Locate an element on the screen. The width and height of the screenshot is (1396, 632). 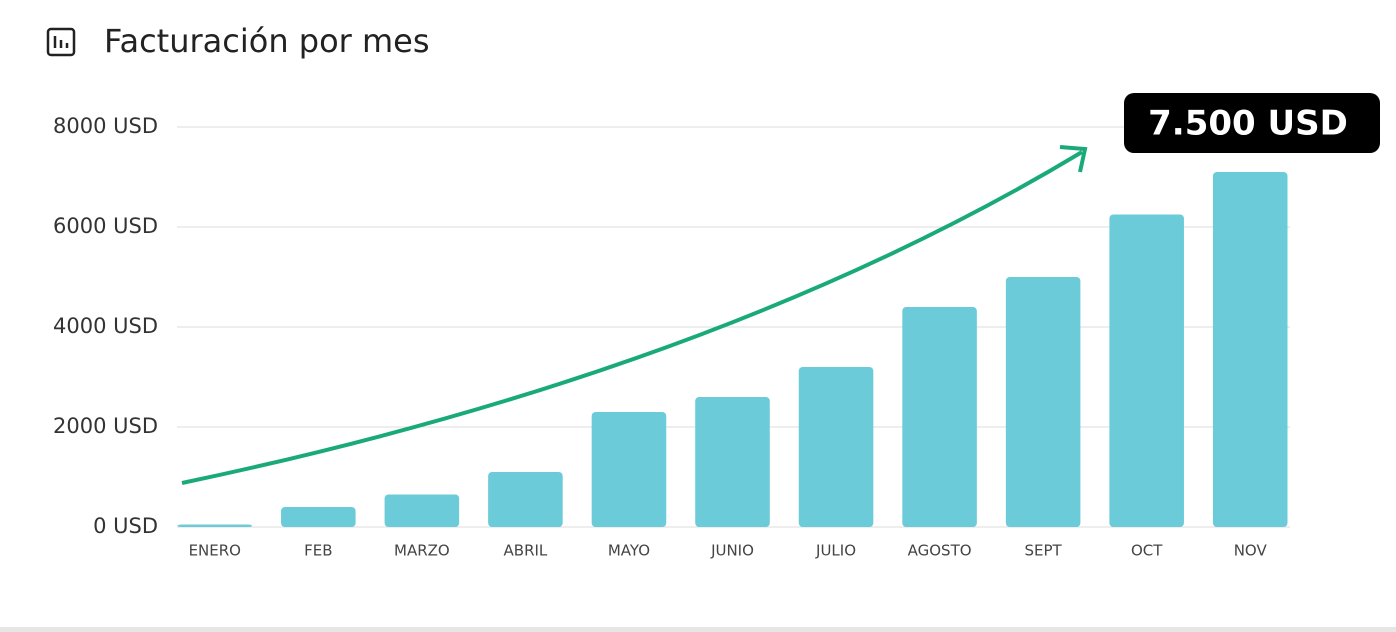
x-tick-label: ABRIL is located at coordinates (526, 551).